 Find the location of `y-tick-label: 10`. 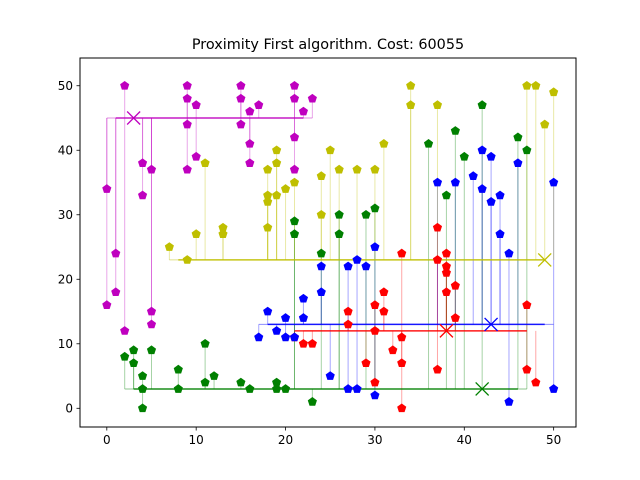

y-tick-label: 10 is located at coordinates (65, 344).